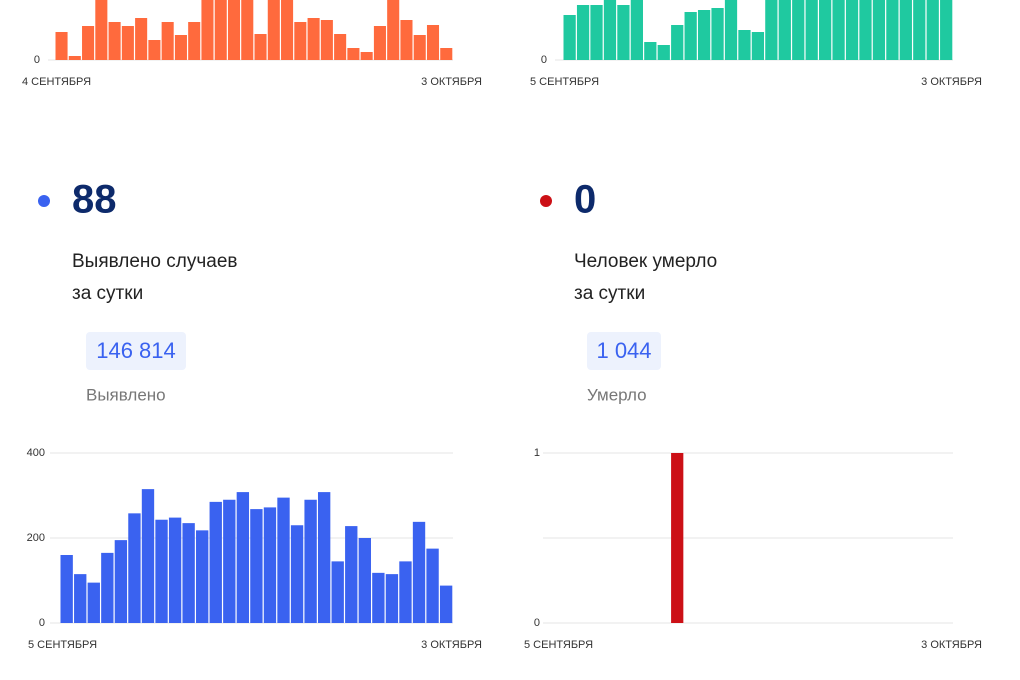  I want to click on total: 146 814, so click(136, 350).